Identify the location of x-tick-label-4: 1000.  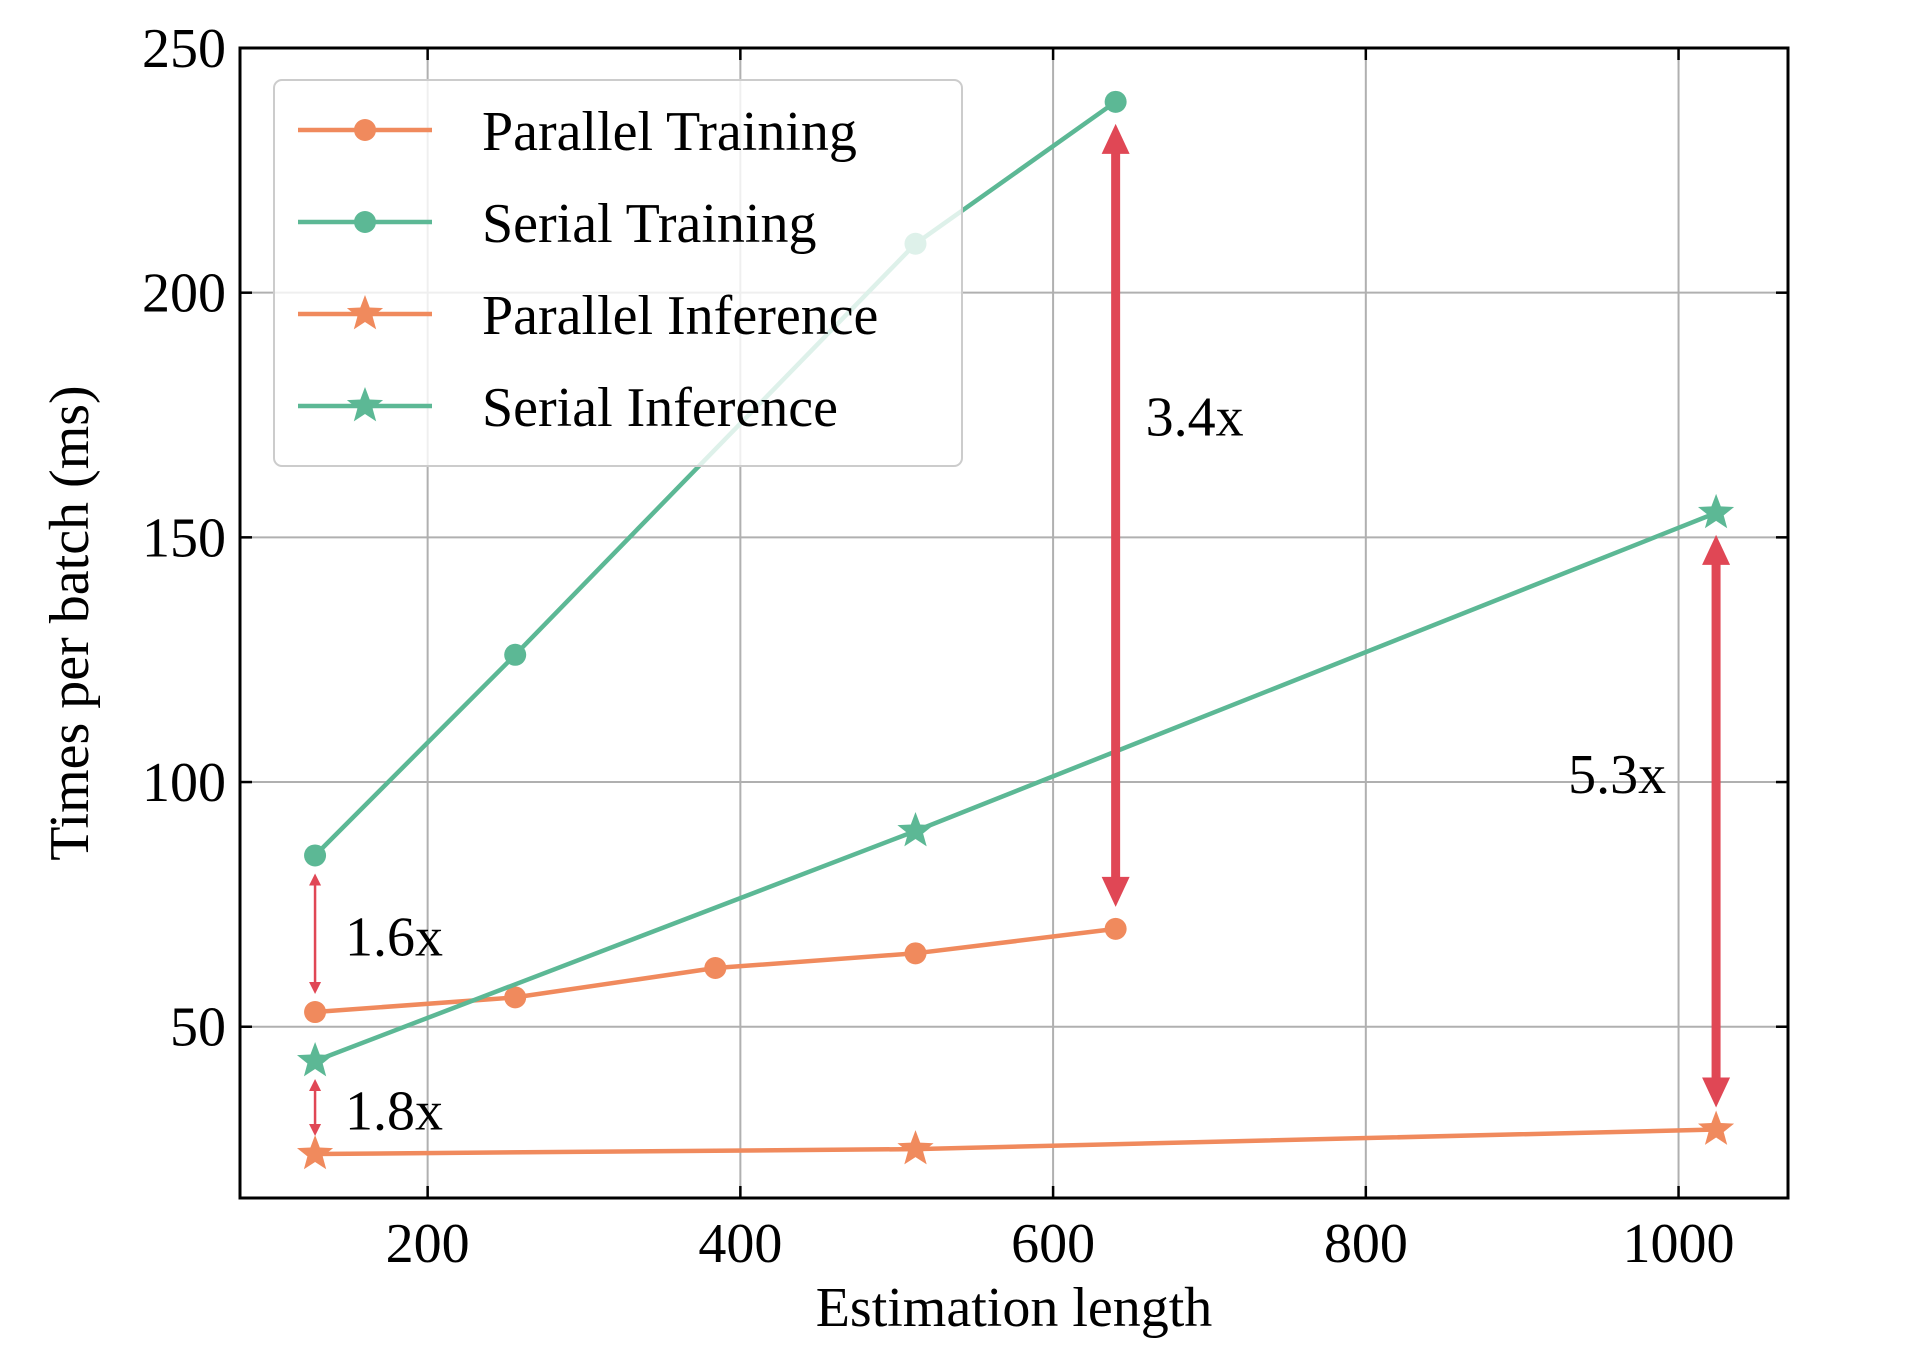
(1679, 1244).